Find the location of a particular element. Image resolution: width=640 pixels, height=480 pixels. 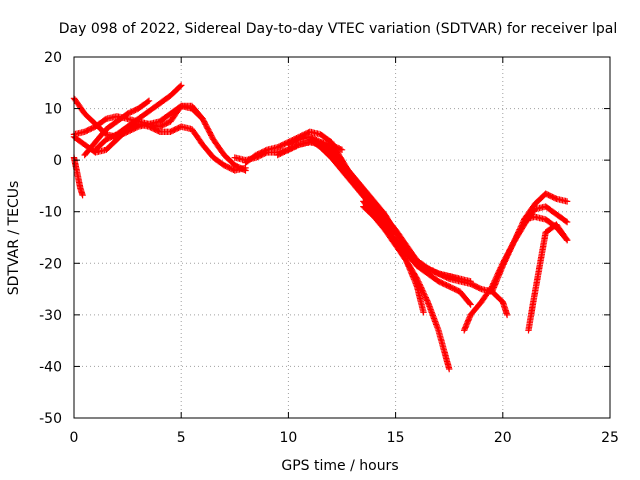

x-tick-label: 25 is located at coordinates (610, 438).